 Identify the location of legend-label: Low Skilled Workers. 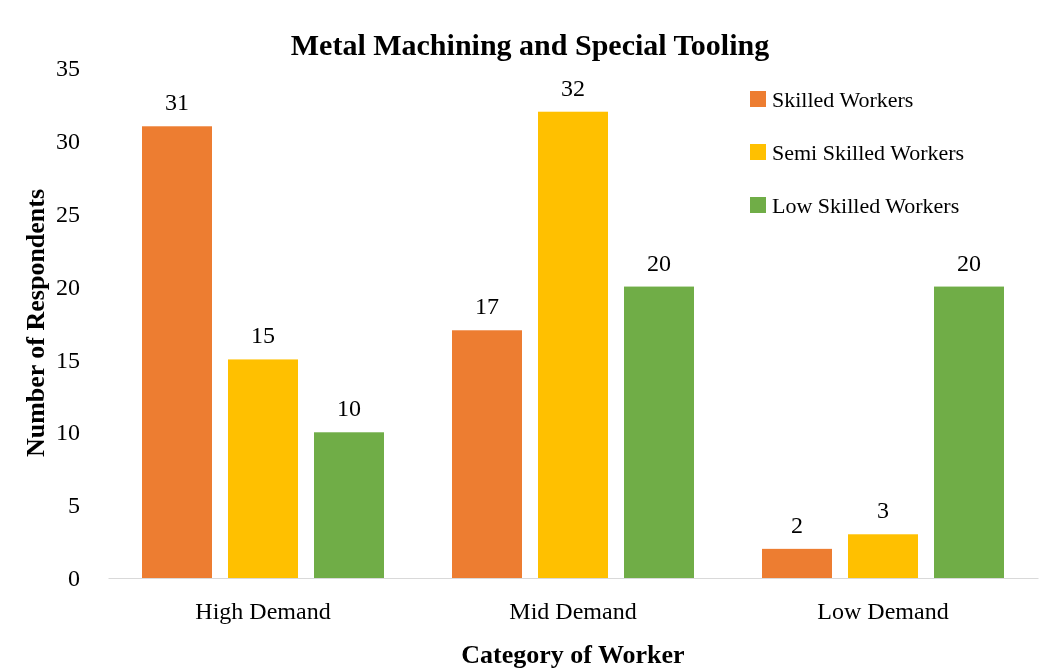
(866, 205).